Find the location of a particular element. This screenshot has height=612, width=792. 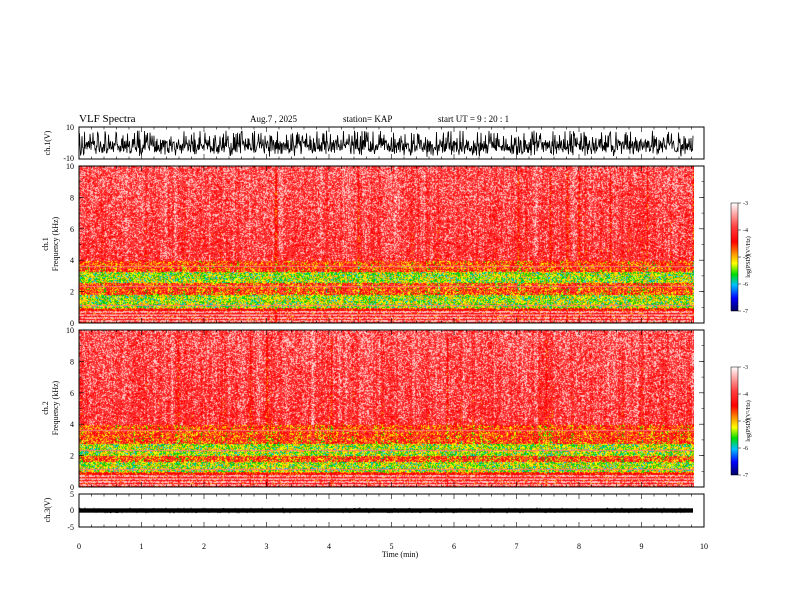

ch1-colorbar-ticks: -3 -4 -5 -6 -7 is located at coordinates (743, 258).